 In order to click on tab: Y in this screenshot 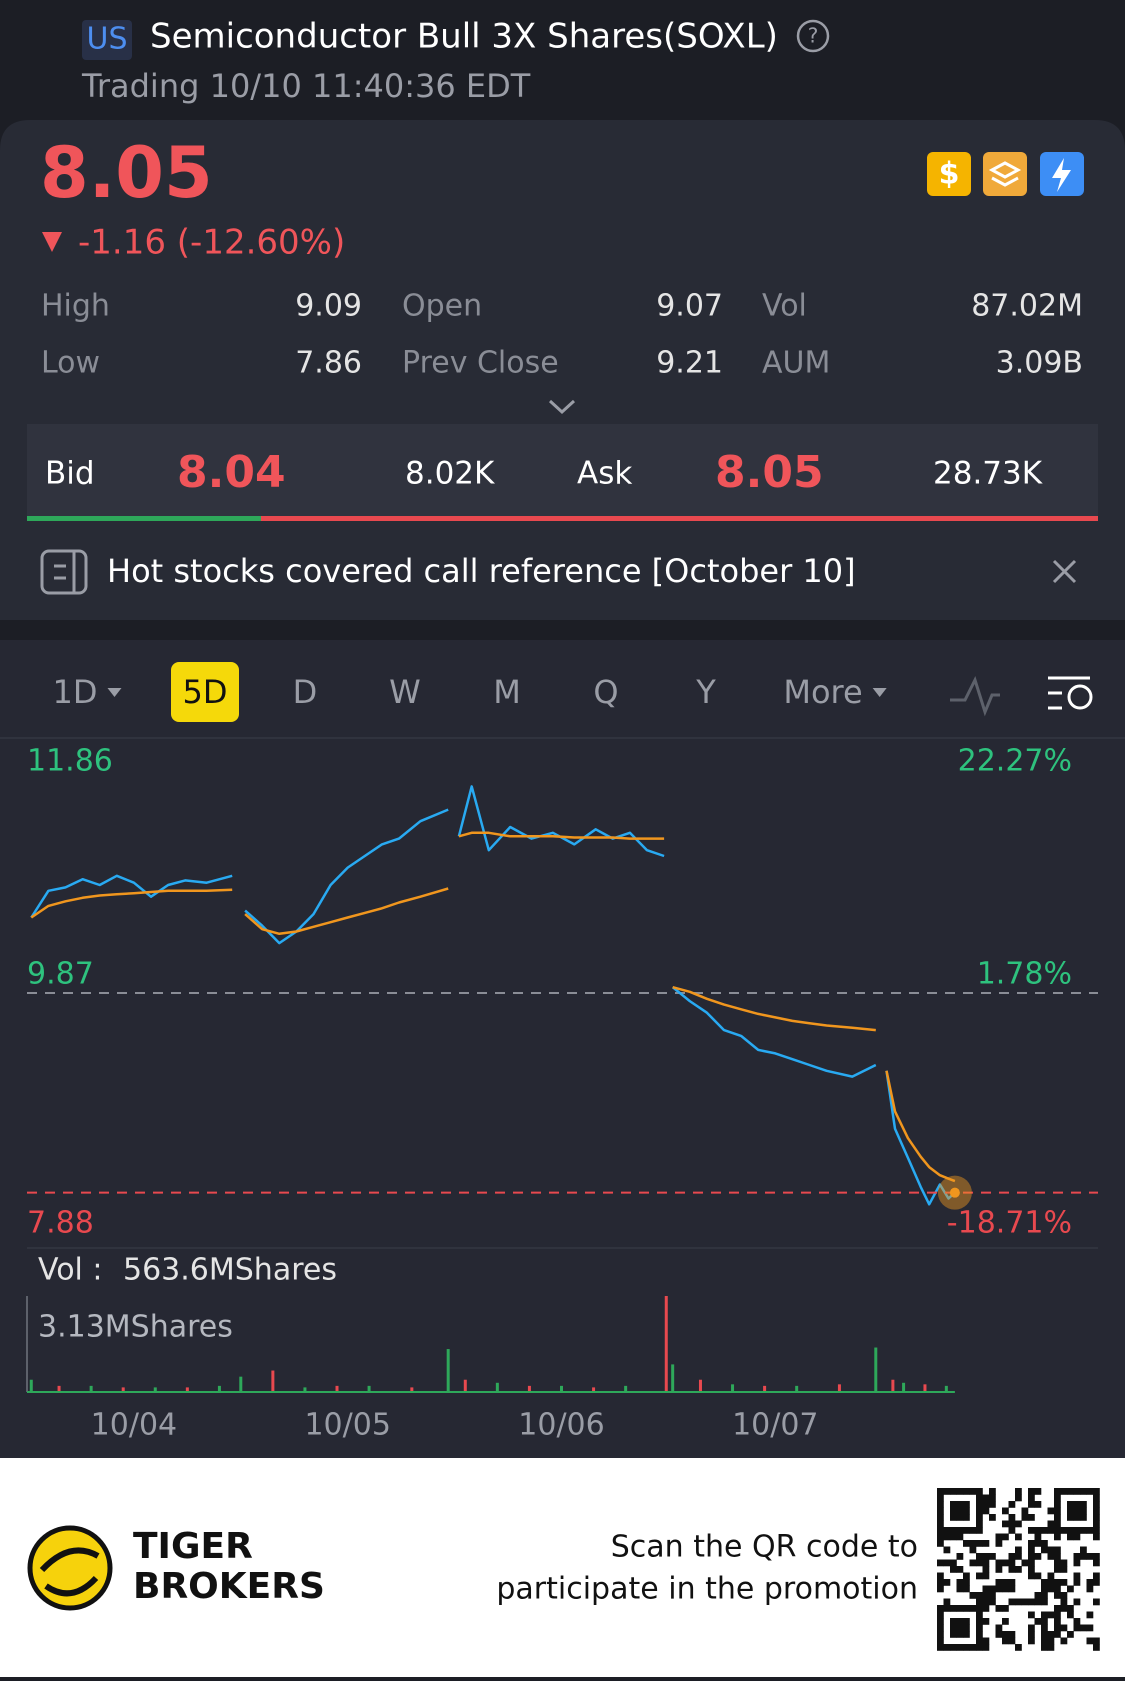, I will do `click(705, 692)`.